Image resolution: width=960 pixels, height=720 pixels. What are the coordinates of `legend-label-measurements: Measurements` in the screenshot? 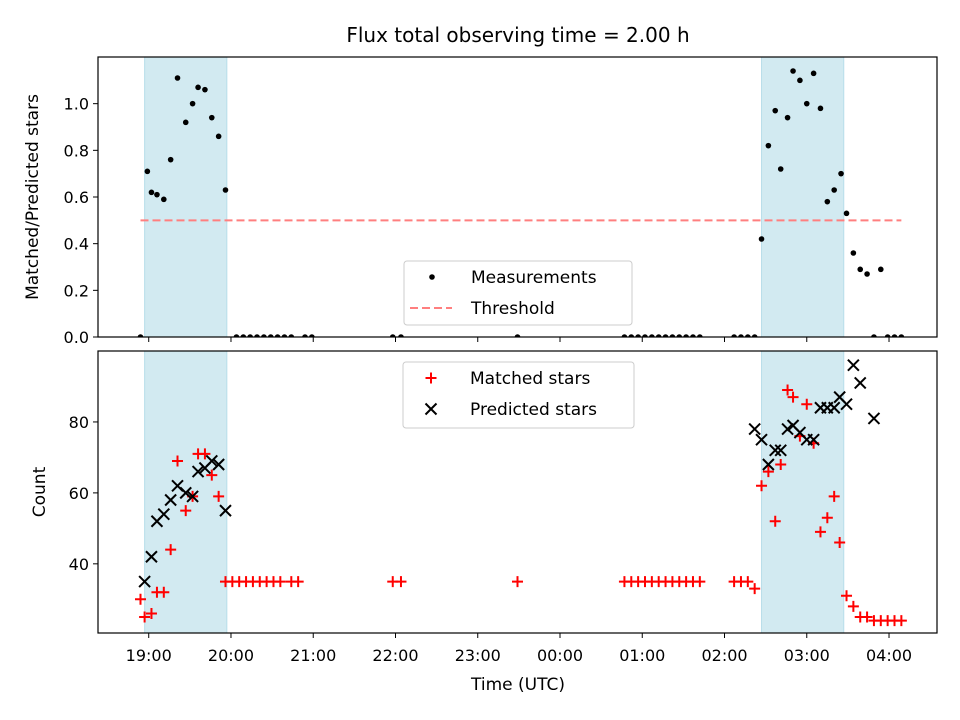 It's located at (534, 278).